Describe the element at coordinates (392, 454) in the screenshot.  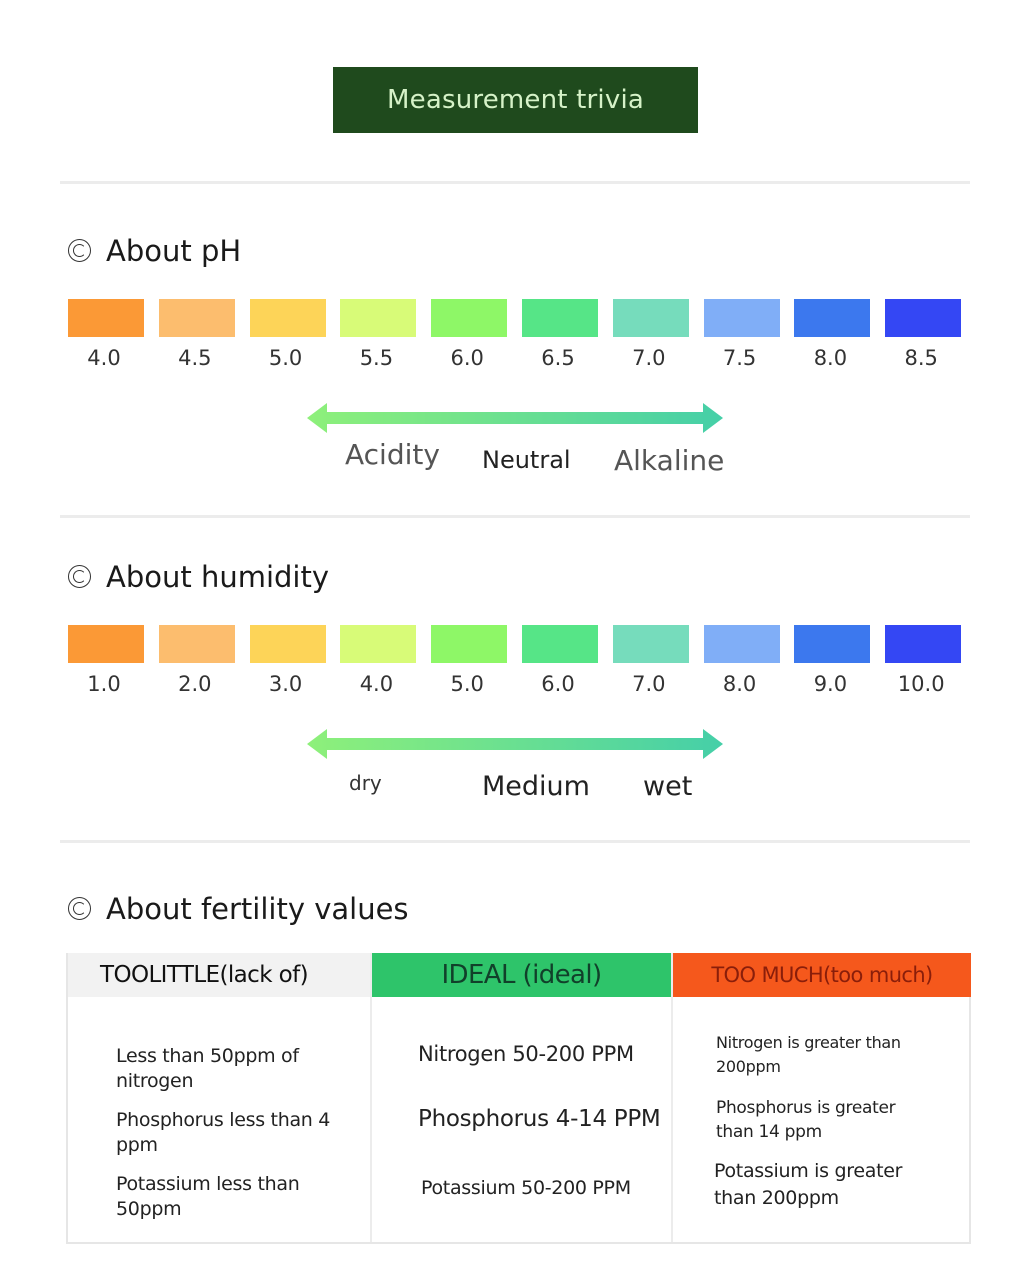
I see `ph-scale-acidity: Acidity` at that location.